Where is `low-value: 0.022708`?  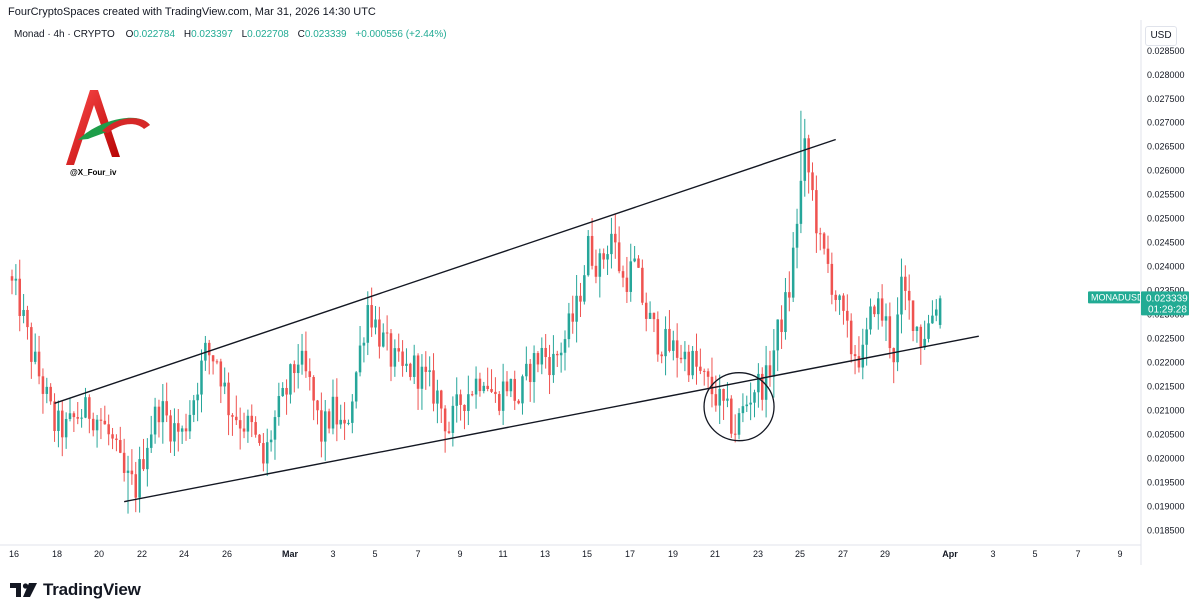
low-value: 0.022708 is located at coordinates (268, 34).